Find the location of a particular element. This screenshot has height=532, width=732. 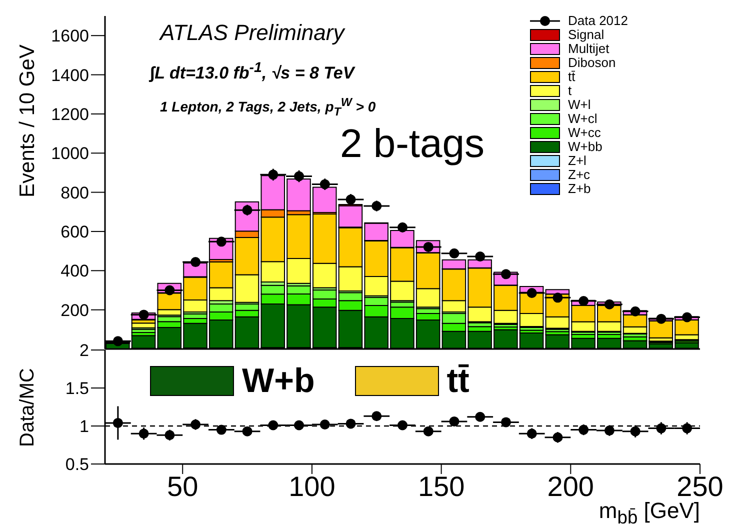

legend-label: Data 2012 is located at coordinates (598, 20).